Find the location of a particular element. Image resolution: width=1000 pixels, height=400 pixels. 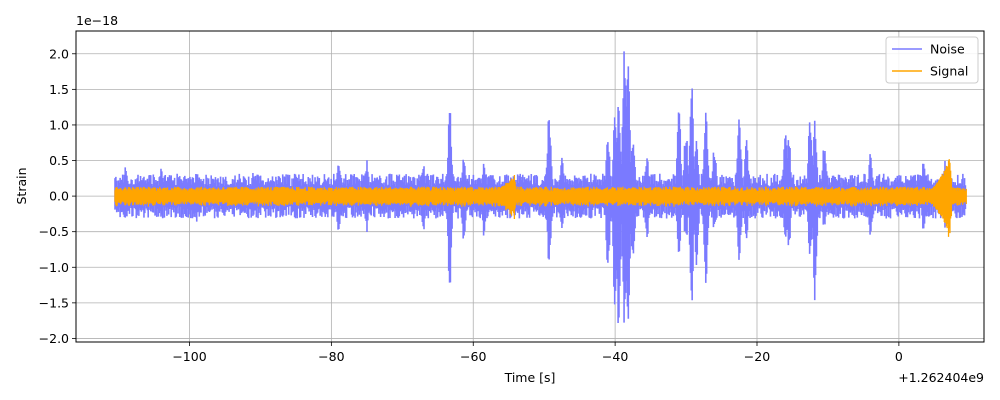

x-tick-label: −20 is located at coordinates (757, 356).